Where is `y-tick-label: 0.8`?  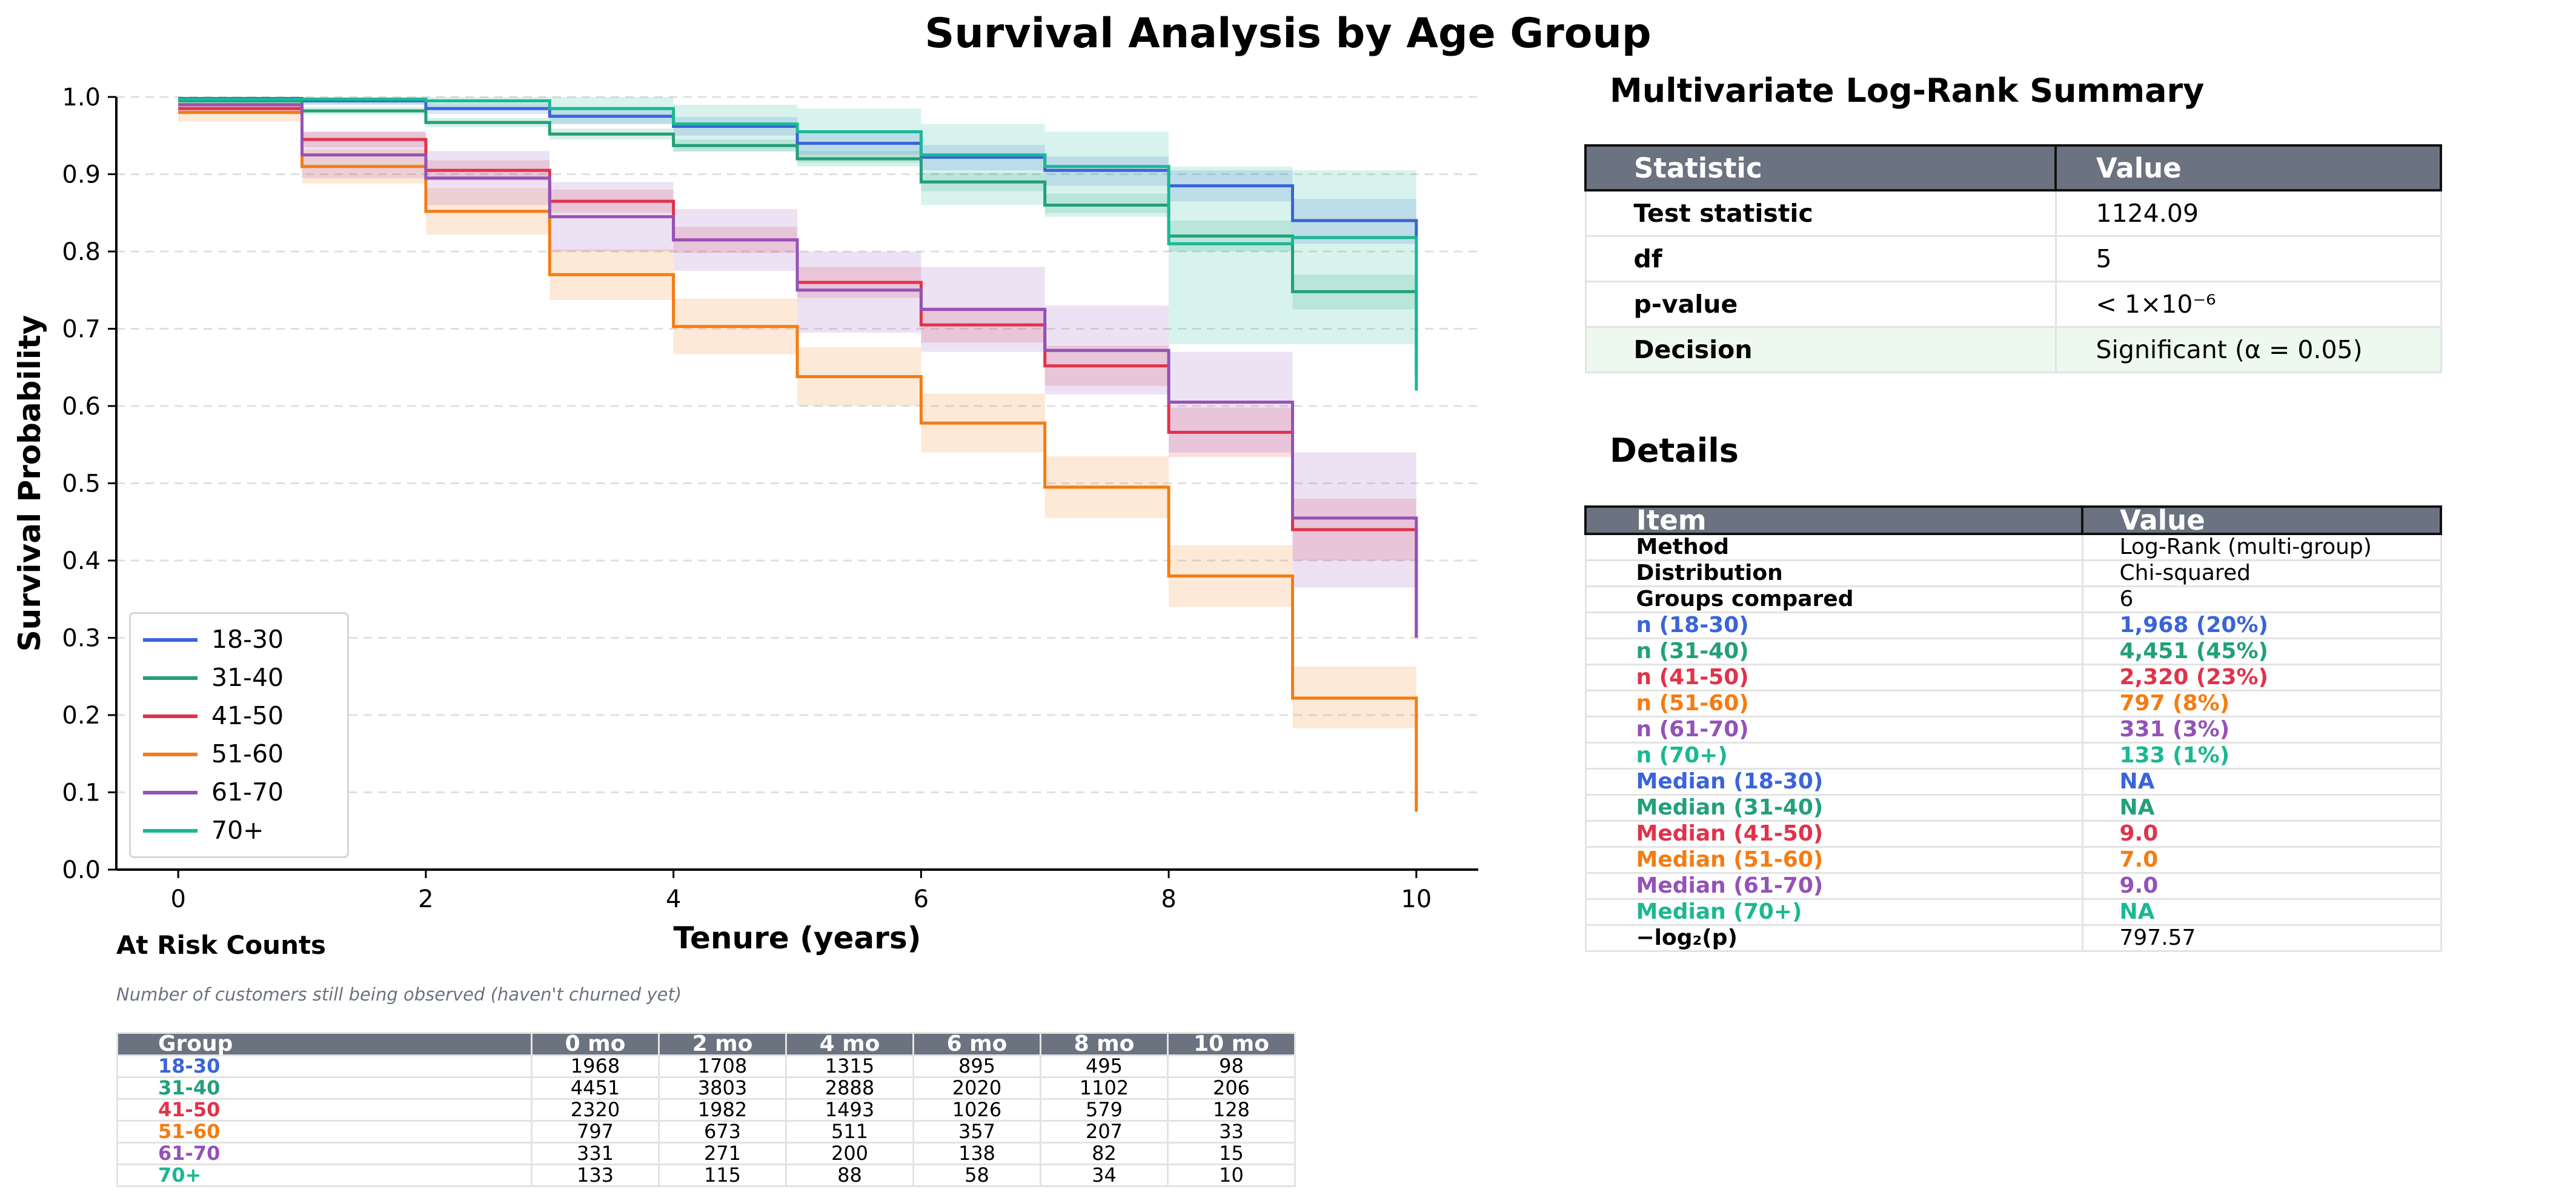
y-tick-label: 0.8 is located at coordinates (81, 252).